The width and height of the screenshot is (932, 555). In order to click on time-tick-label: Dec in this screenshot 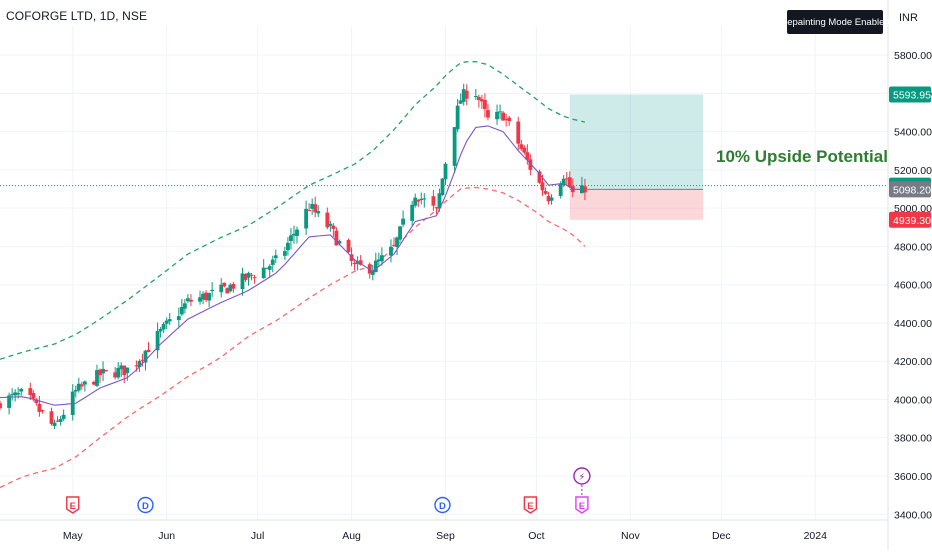, I will do `click(721, 536)`.